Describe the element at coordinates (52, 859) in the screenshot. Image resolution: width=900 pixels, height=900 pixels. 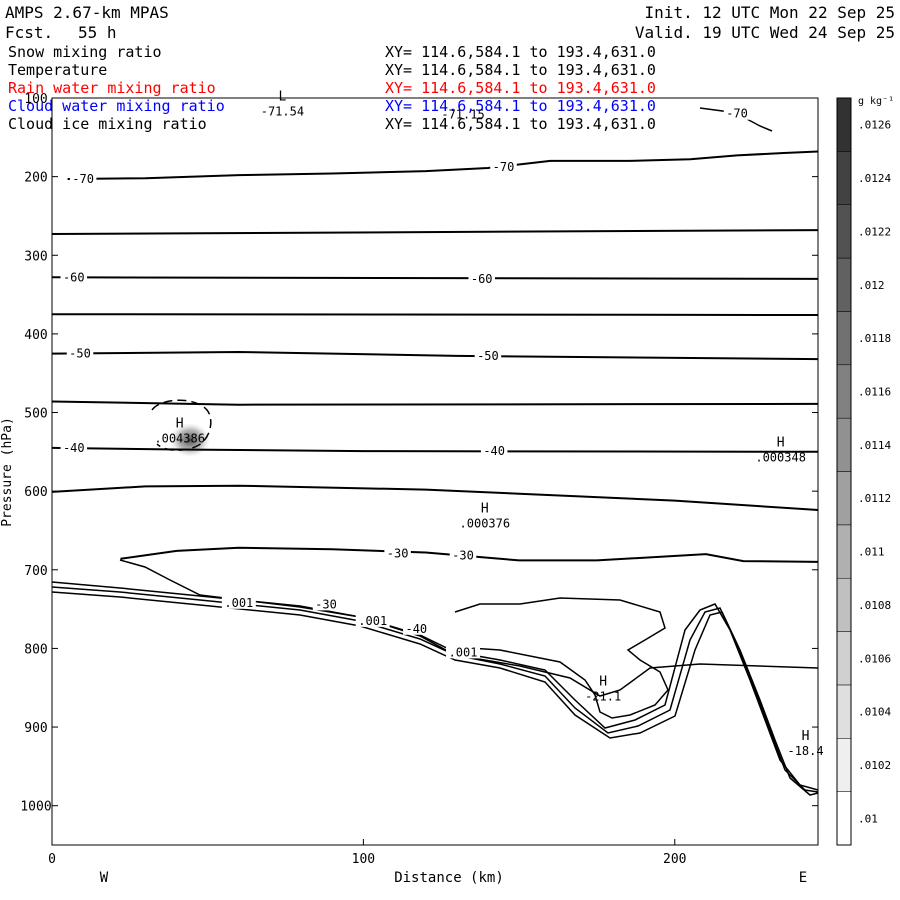
I see `x-tick-label: 0` at that location.